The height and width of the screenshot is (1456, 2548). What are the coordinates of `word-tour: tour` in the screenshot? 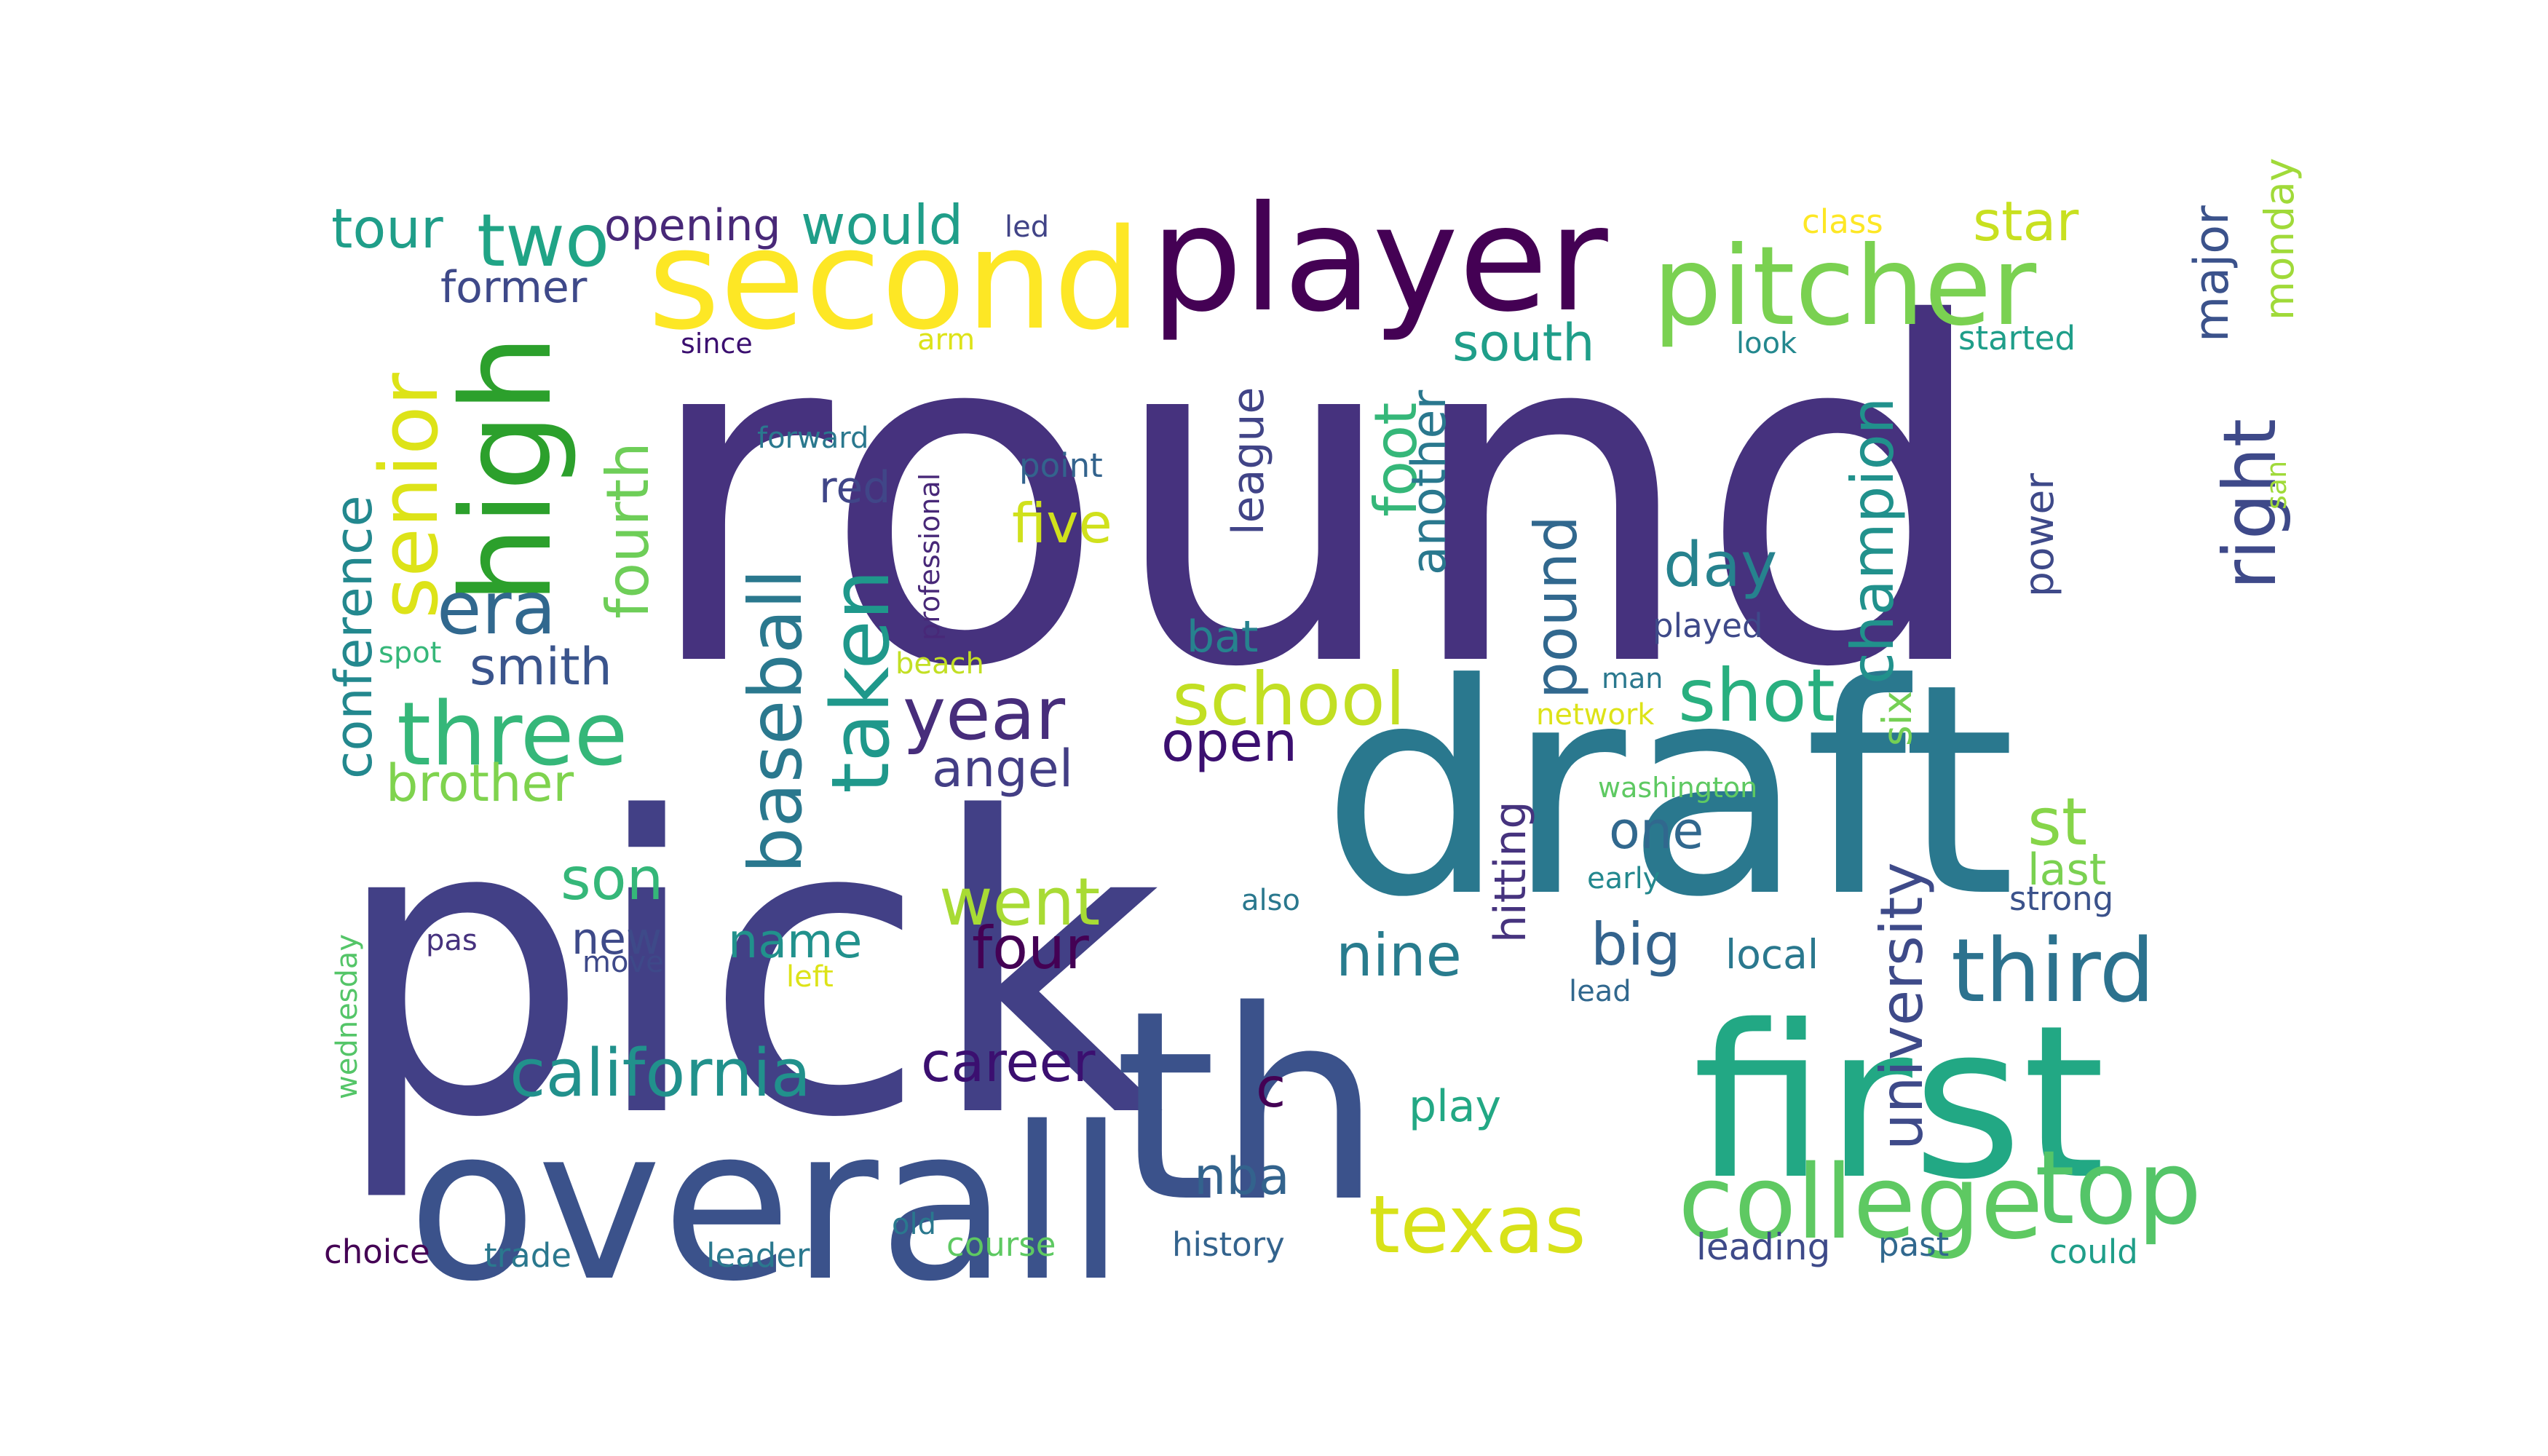 It's located at (387, 229).